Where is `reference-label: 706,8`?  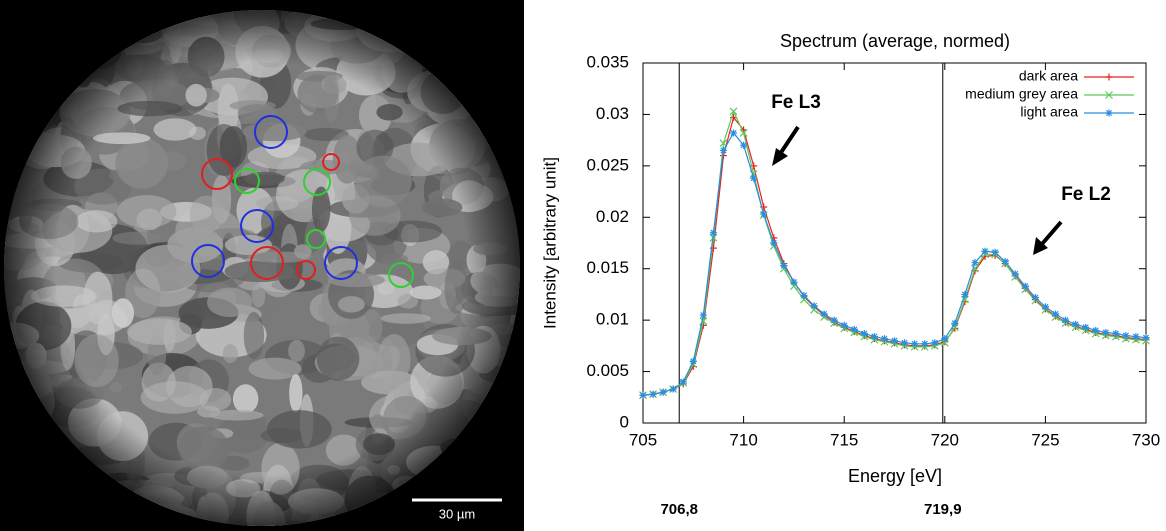
reference-label: 706,8 is located at coordinates (679, 509).